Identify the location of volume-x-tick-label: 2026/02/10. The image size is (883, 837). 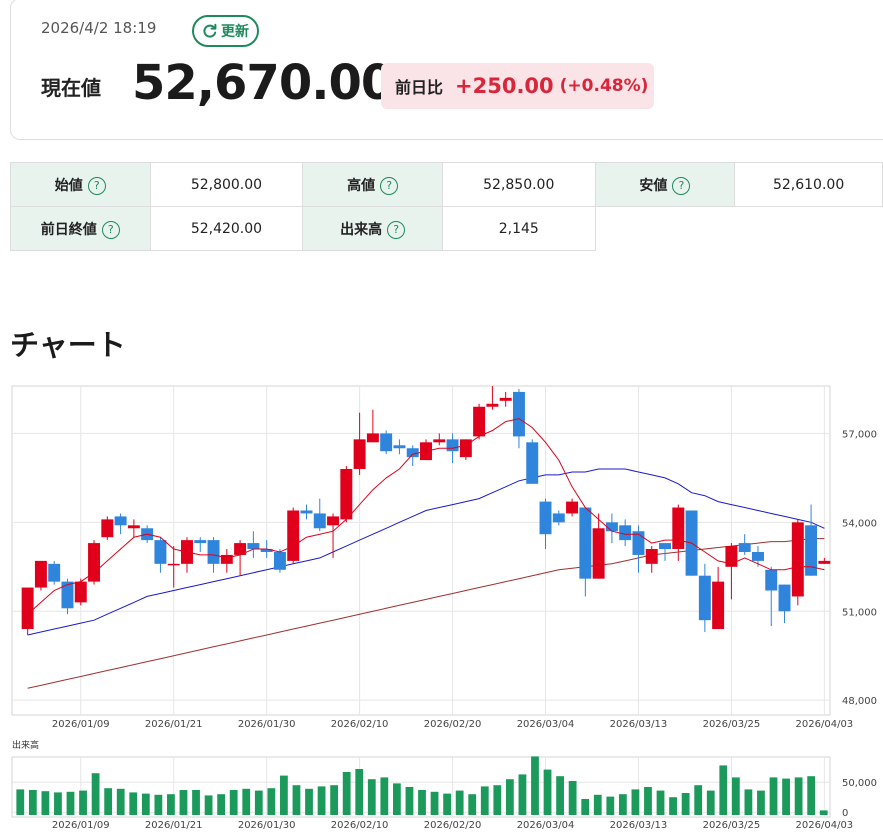
(360, 825).